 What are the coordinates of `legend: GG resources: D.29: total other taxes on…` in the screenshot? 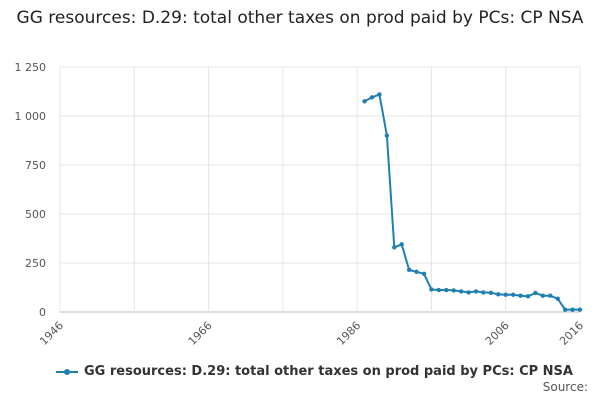 It's located at (314, 371).